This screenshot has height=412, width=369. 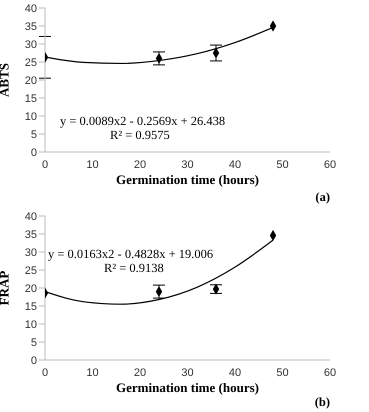 What do you see at coordinates (131, 254) in the screenshot?
I see `annotation: y = 0.0163x2 - 0.4828x + 19.006` at bounding box center [131, 254].